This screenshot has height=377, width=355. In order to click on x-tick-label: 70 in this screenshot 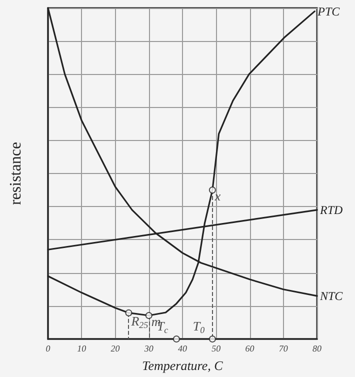, I will do `click(283, 349)`.